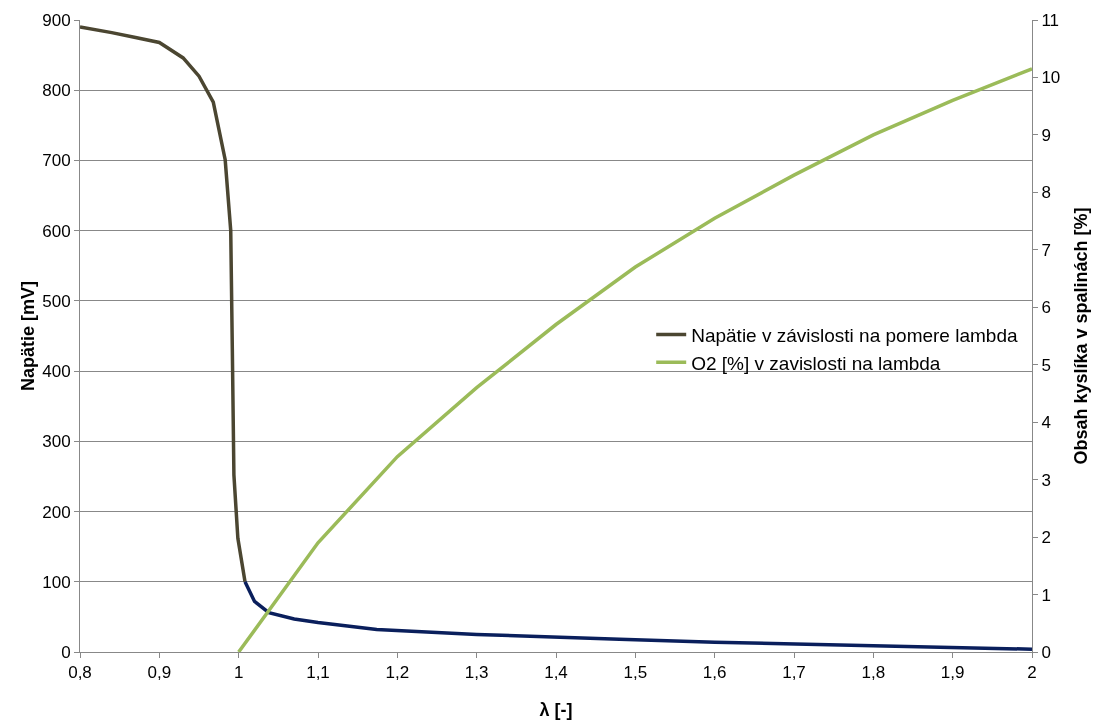 This screenshot has width=1117, height=727. I want to click on y-tick-label: 100, so click(56, 582).